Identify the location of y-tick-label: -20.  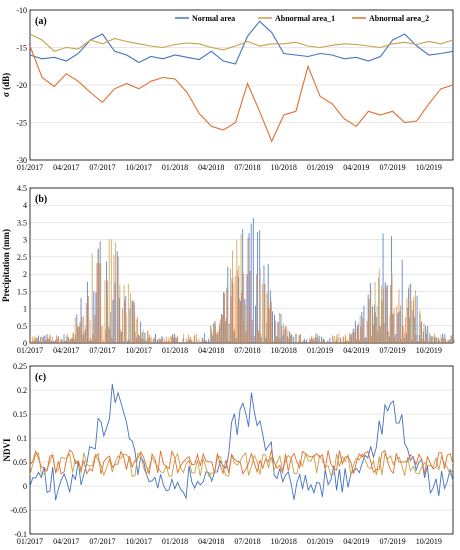
(21, 85).